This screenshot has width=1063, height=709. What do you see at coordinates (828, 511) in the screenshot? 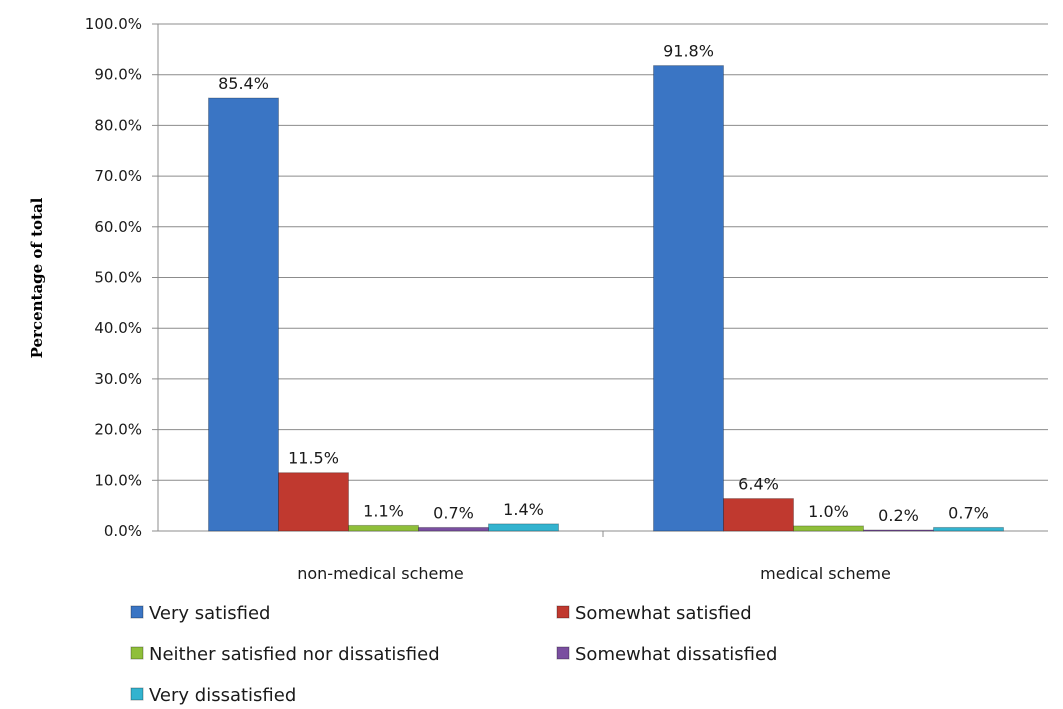
I see `bar-data-label: 1.0%` at bounding box center [828, 511].